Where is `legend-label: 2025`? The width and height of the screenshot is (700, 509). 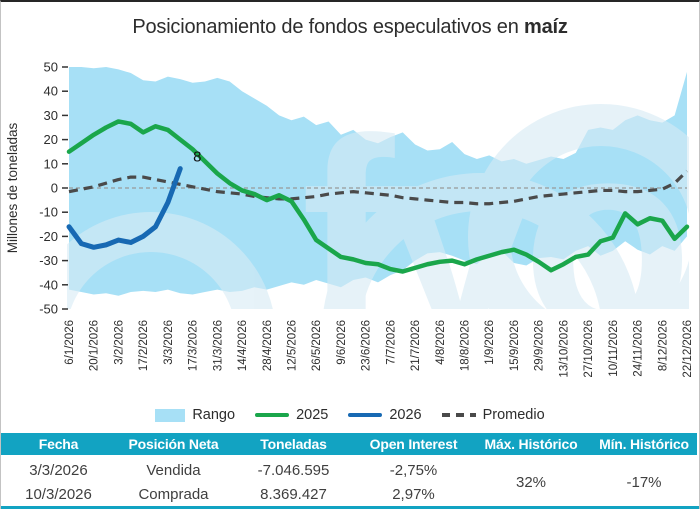
legend-label: 2025 is located at coordinates (312, 415).